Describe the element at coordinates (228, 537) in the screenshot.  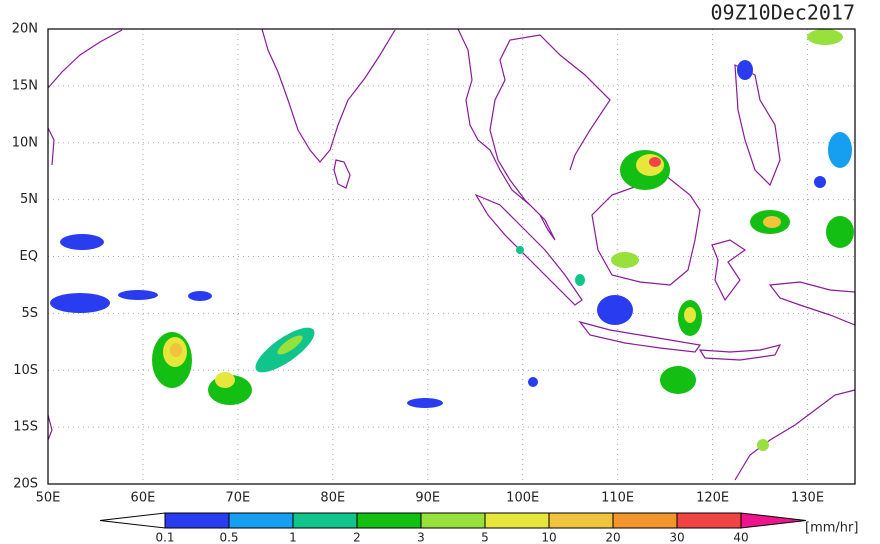
I see `colorbar-label: 0.5` at that location.